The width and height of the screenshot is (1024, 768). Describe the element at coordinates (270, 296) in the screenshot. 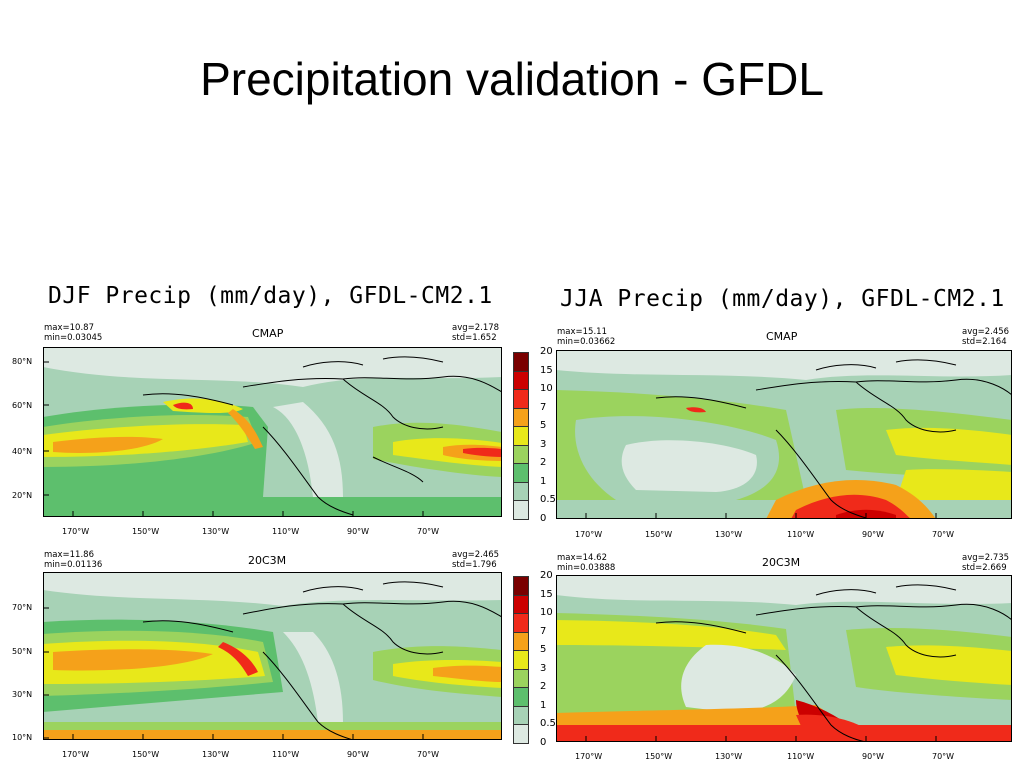

I see `figure-title-djf: DJF Precip (mm/day), GFDL-CM2.1` at that location.